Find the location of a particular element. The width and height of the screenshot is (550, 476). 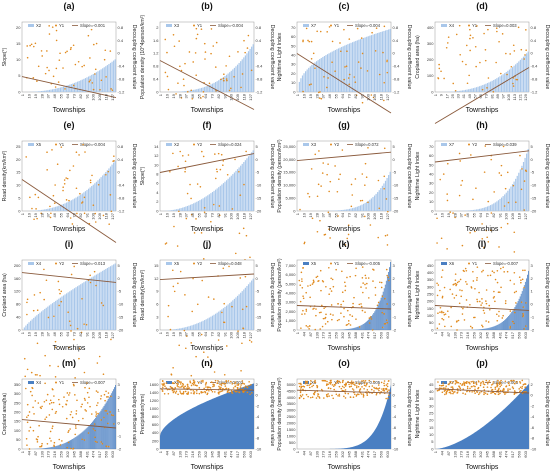

legend-point-label: Y1 is located at coordinates (200, 25).